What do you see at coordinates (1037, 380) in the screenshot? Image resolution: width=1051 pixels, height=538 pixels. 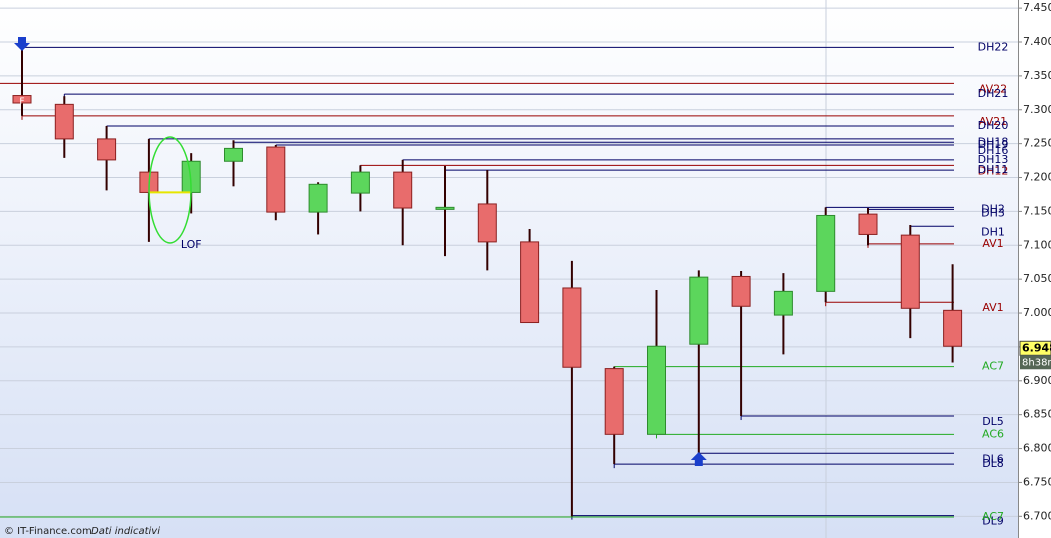 I see `y-tick-label: 6.900` at bounding box center [1037, 380].